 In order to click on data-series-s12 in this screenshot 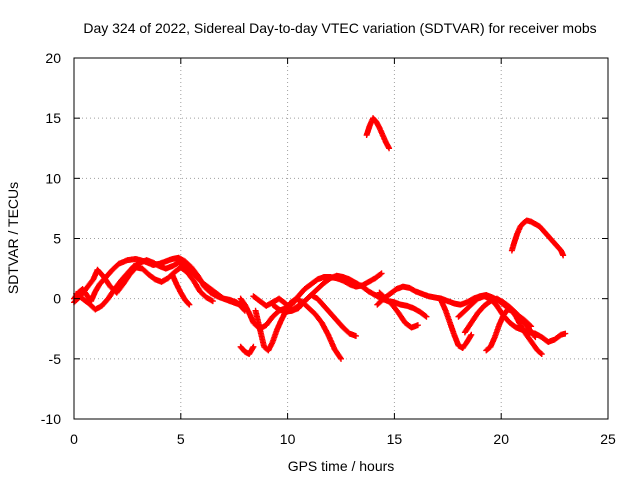, I will do `click(398, 310)`.